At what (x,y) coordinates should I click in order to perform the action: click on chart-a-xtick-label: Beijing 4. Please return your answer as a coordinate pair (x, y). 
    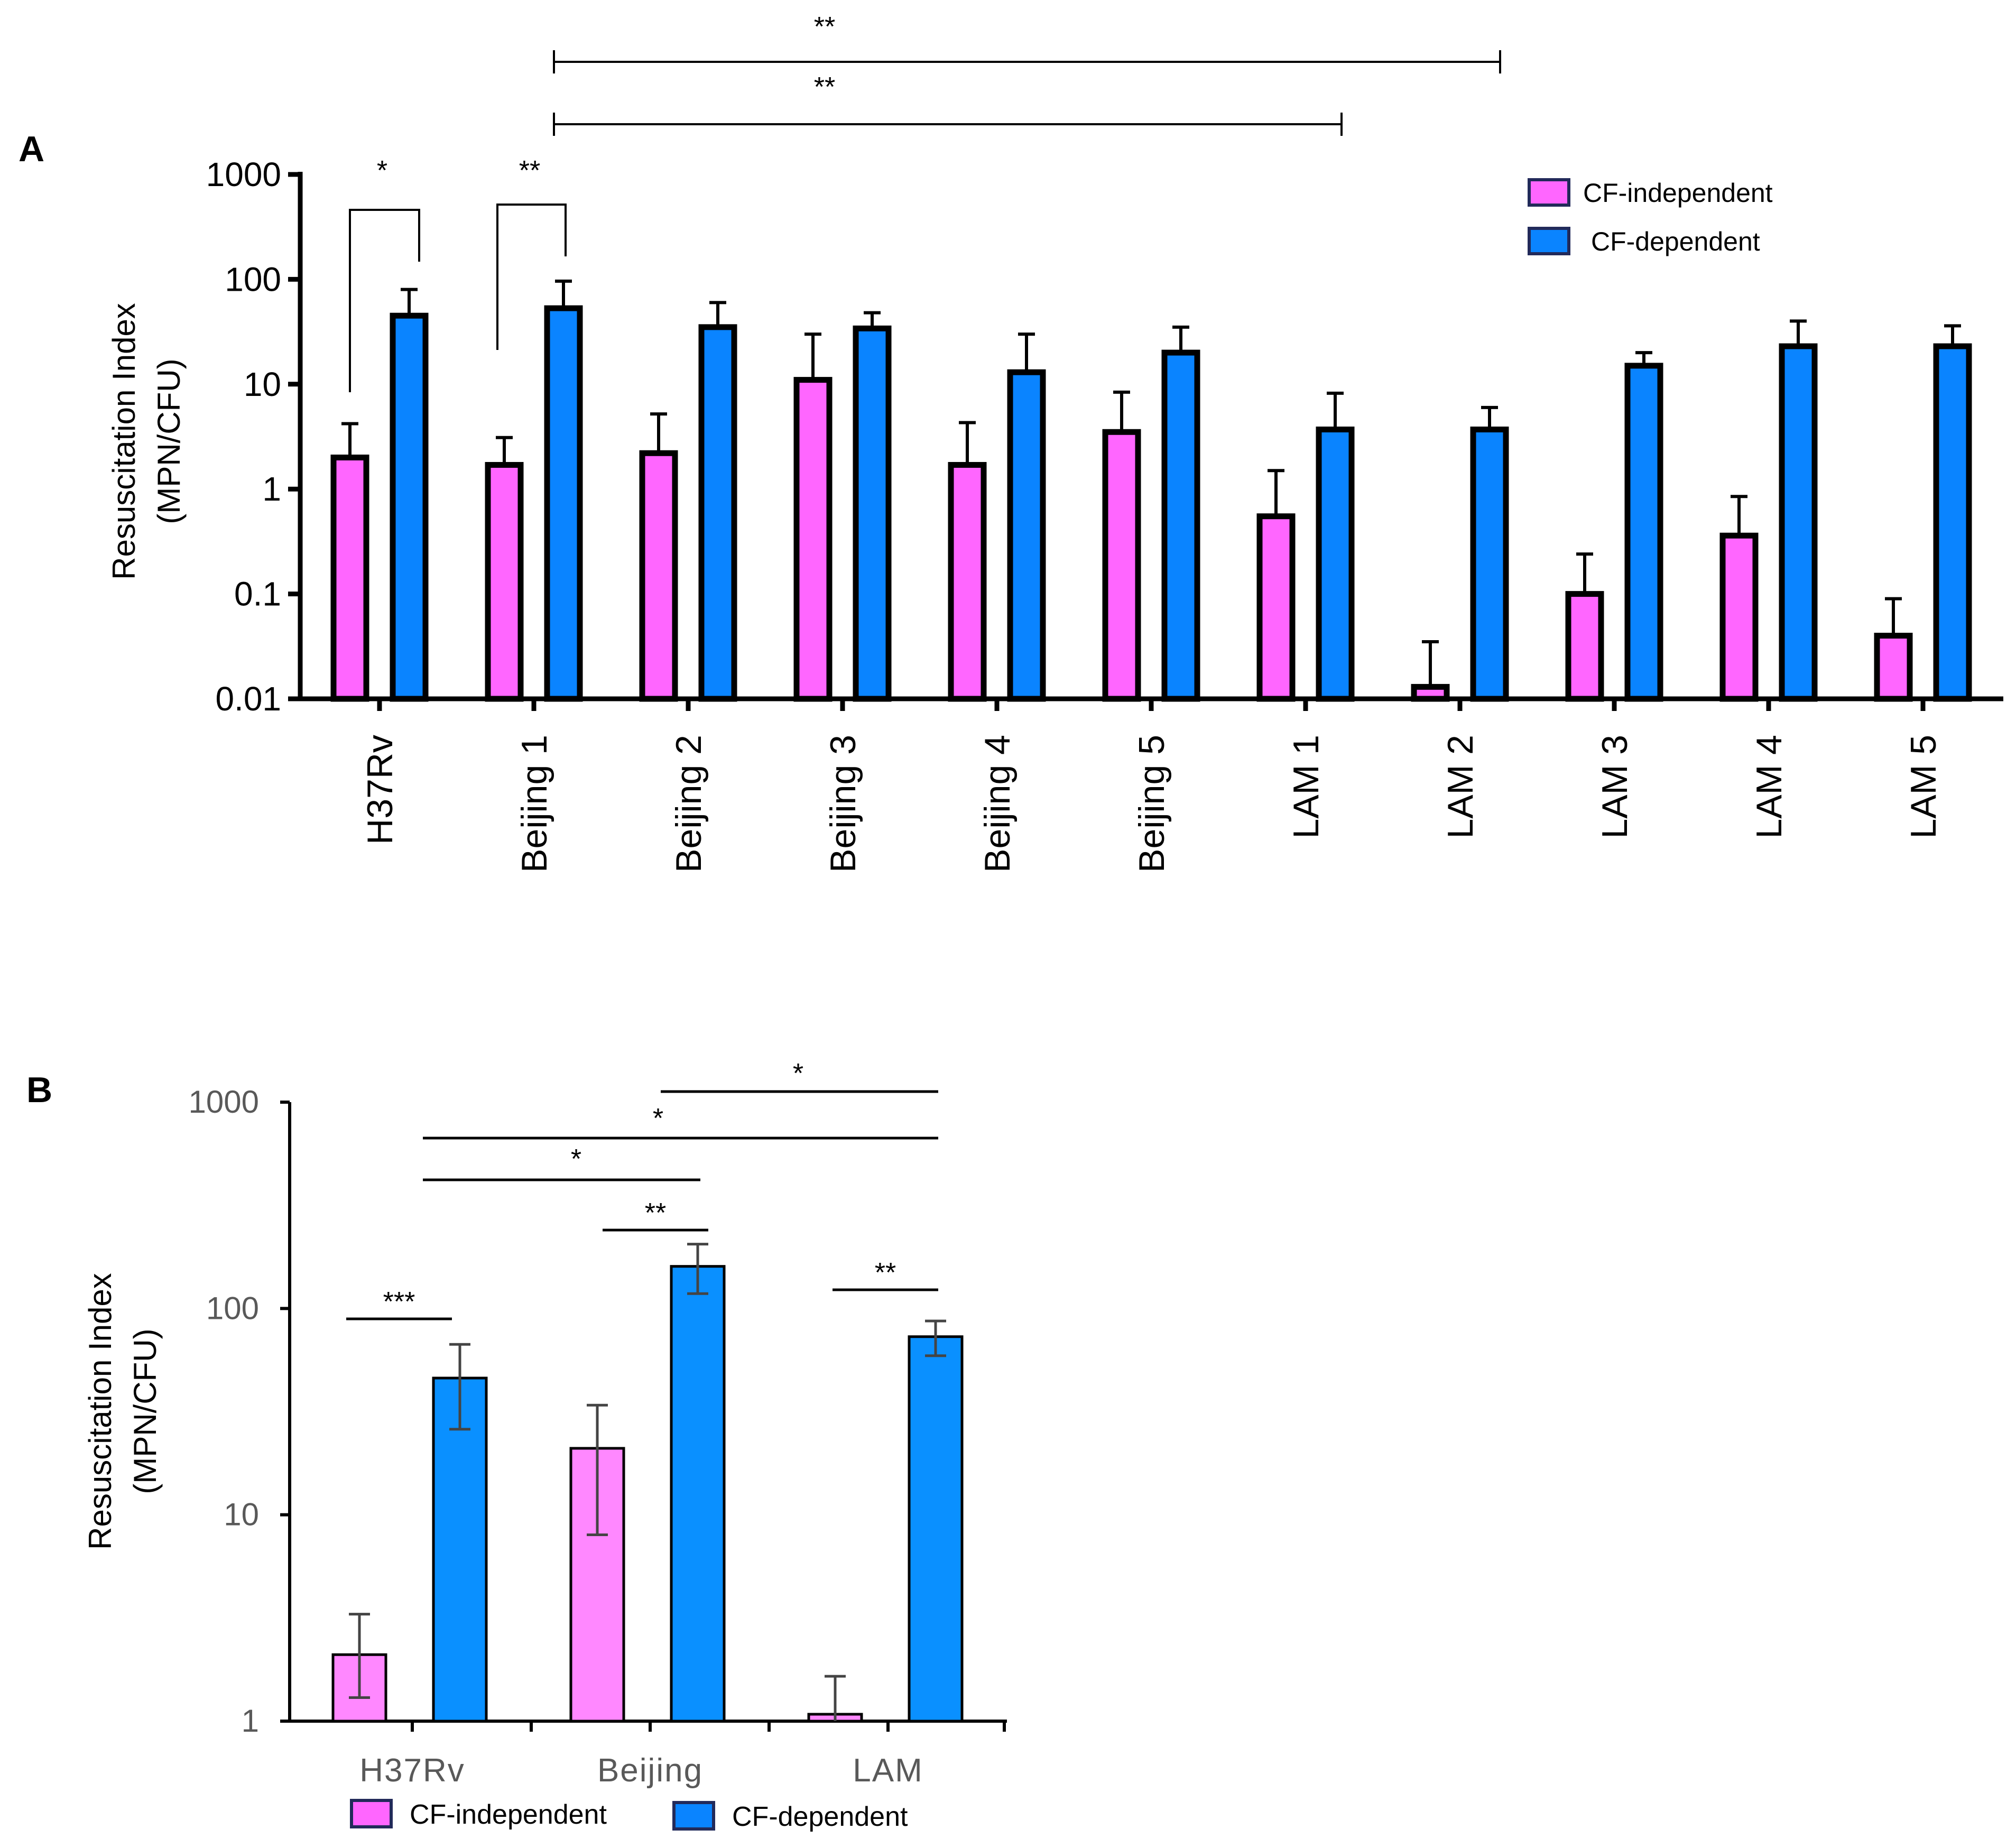
    Looking at the image, I should click on (997, 804).